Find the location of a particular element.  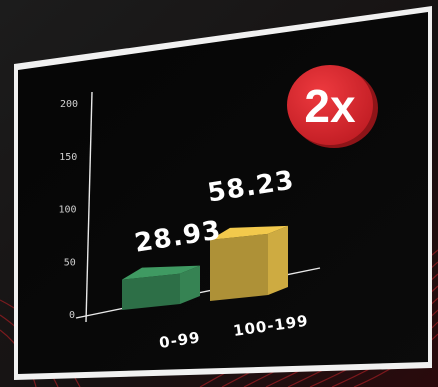

y-tick-label: 100 is located at coordinates (67, 210).